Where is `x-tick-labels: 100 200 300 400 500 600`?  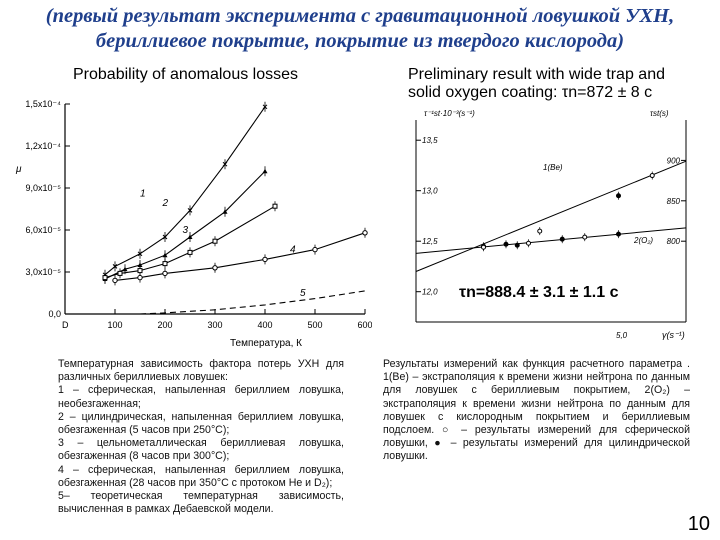
x-tick-labels: 100 200 300 400 500 600 is located at coordinates (218, 319).